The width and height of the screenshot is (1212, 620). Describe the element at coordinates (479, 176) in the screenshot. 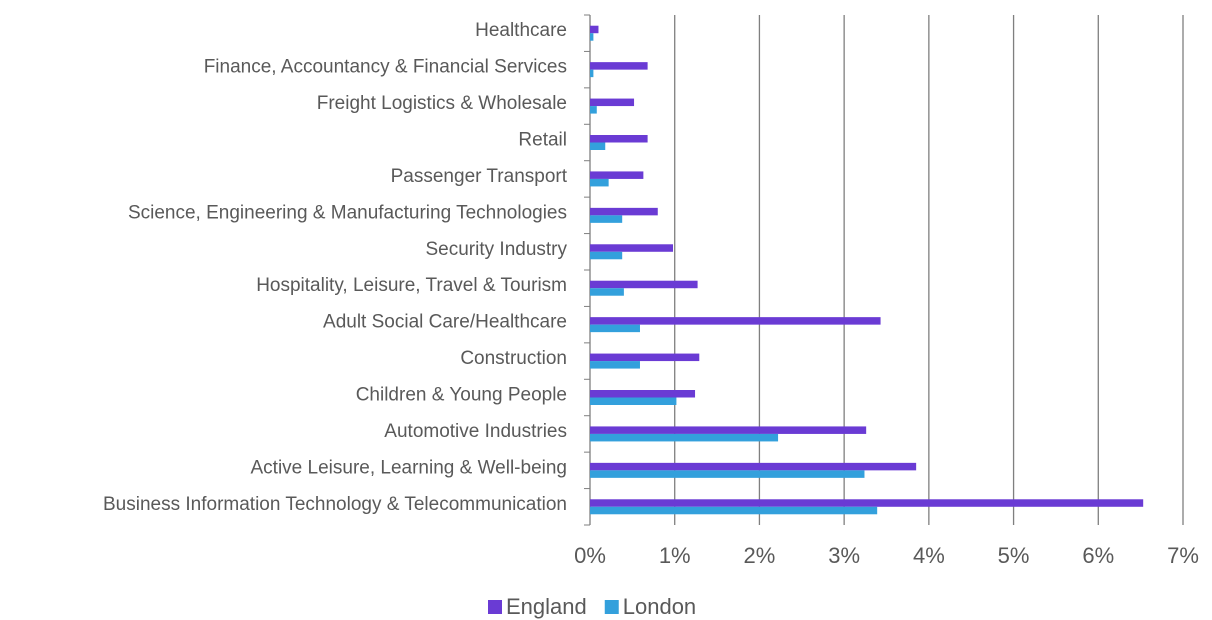

I see `y-tick-label: Passenger Transport` at that location.